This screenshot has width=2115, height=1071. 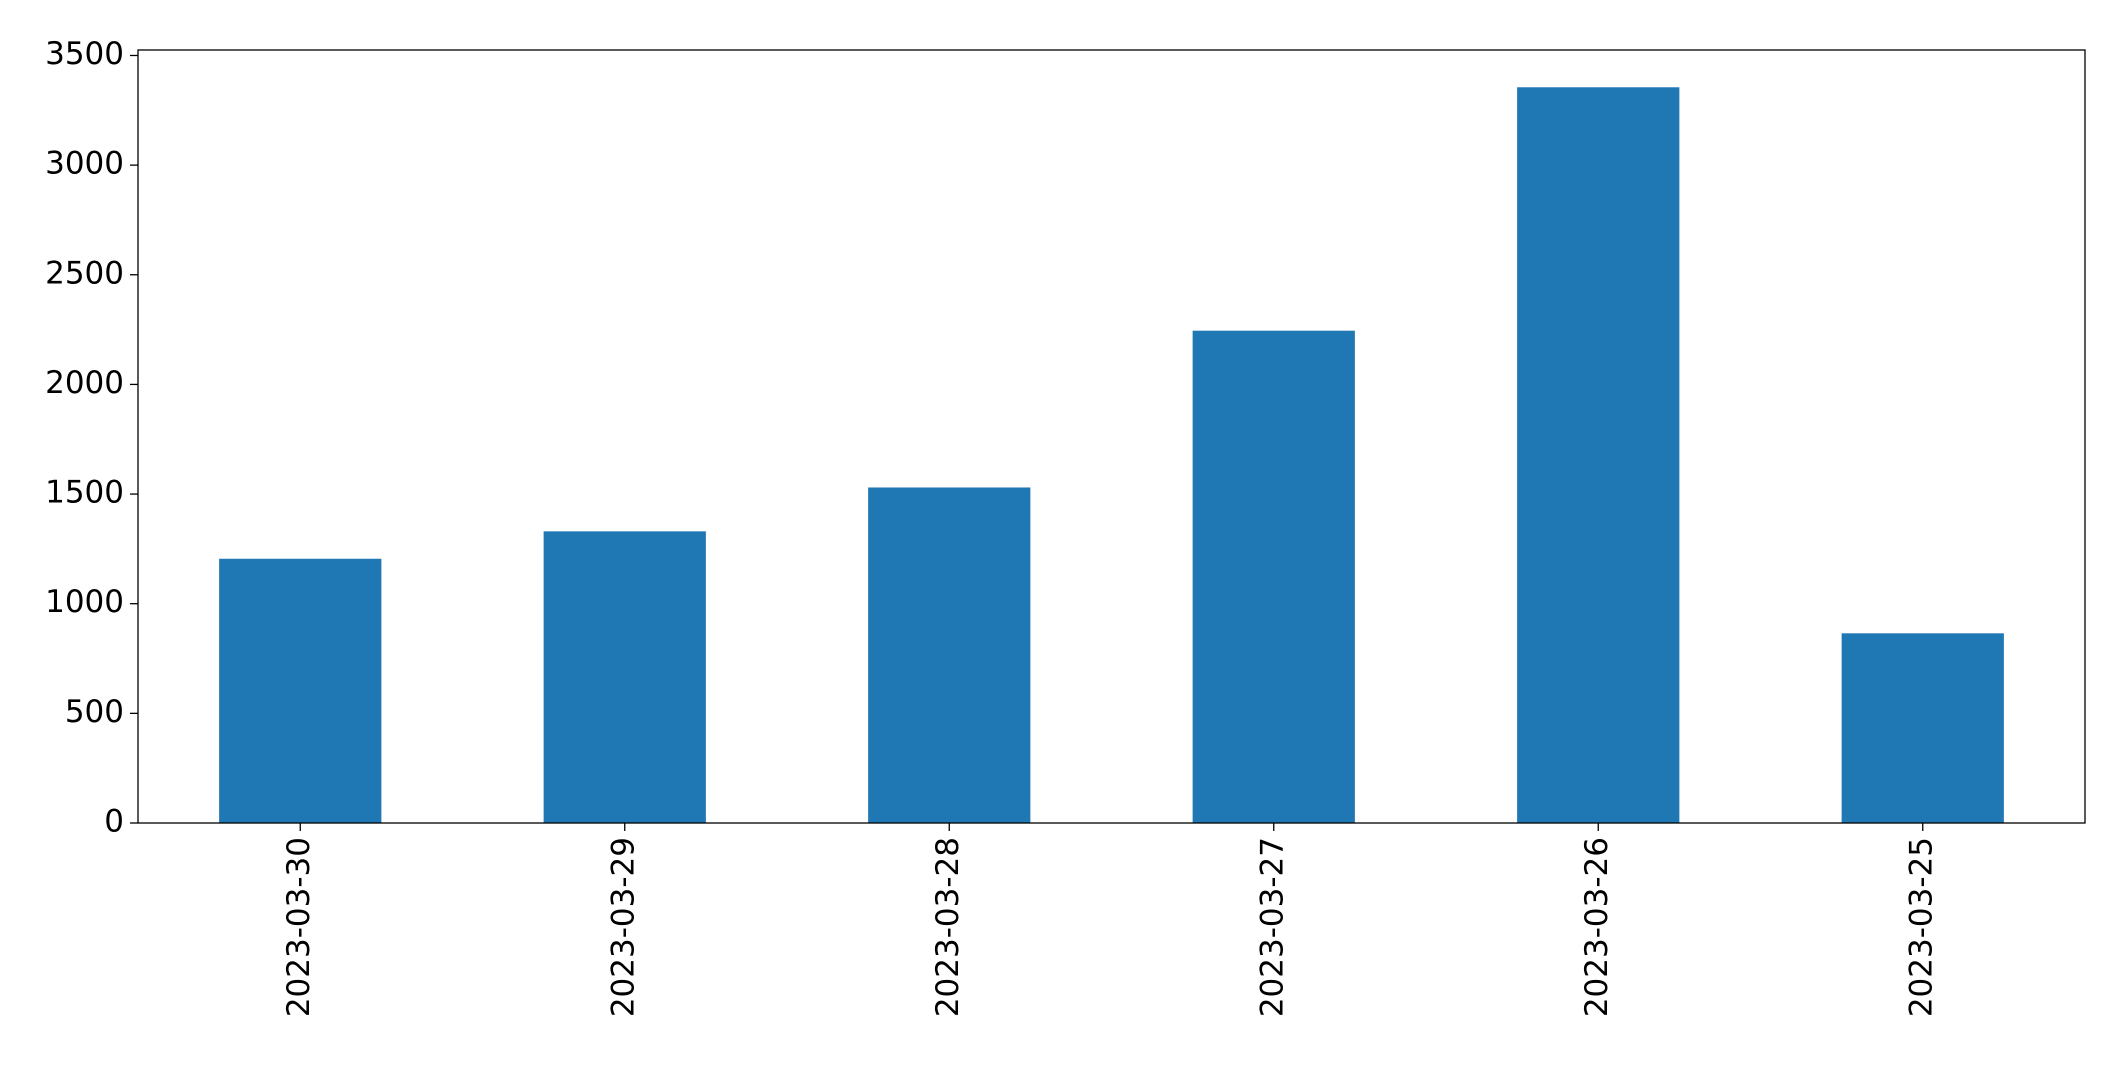 I want to click on x-tick-label: 2023-03-25, so click(x=1921, y=927).